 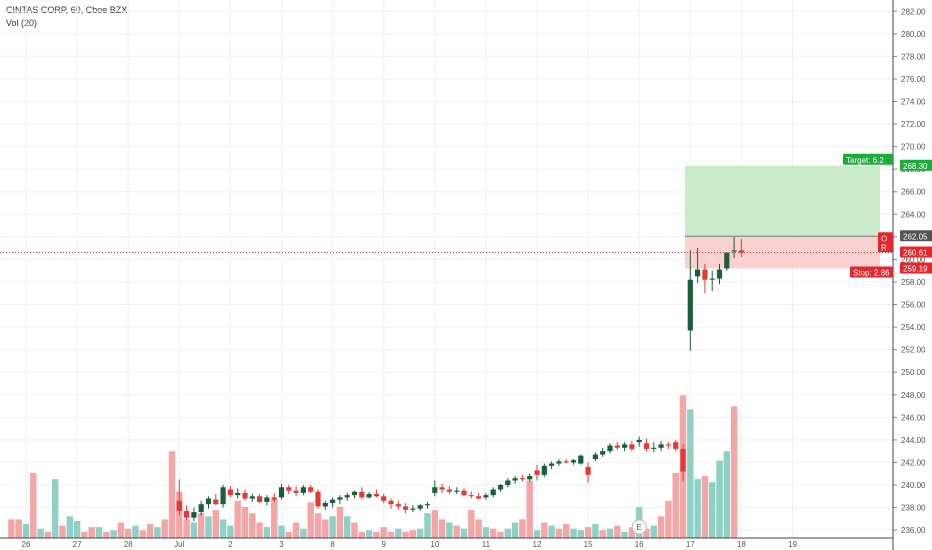 What do you see at coordinates (913, 282) in the screenshot?
I see `price-tick-label: 258.00` at bounding box center [913, 282].